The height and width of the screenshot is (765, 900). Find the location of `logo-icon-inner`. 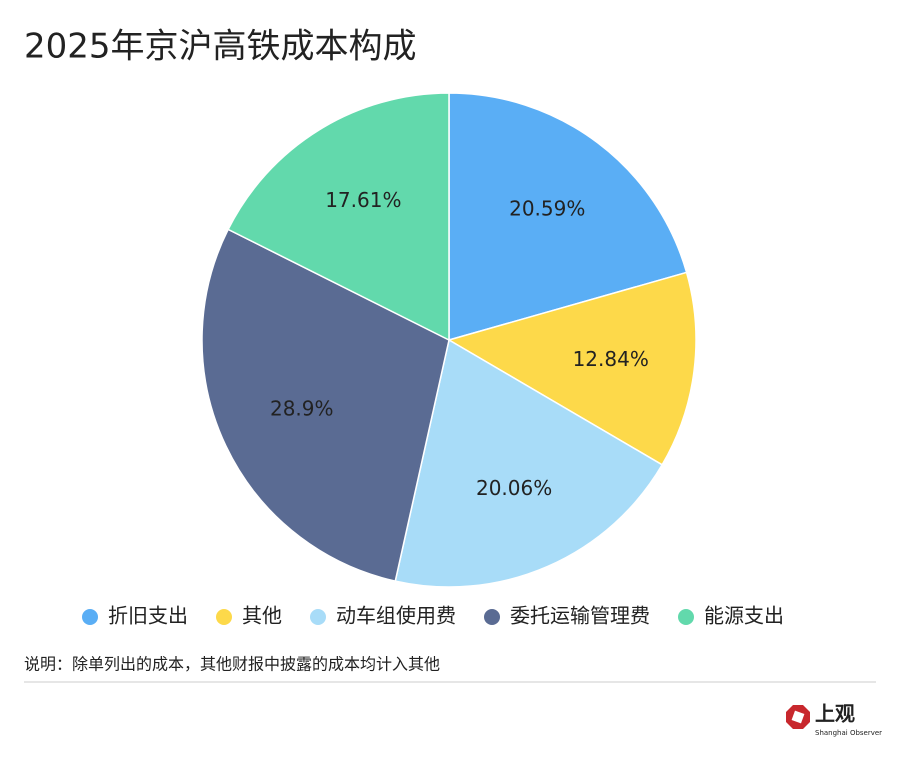

logo-icon-inner is located at coordinates (798, 717).